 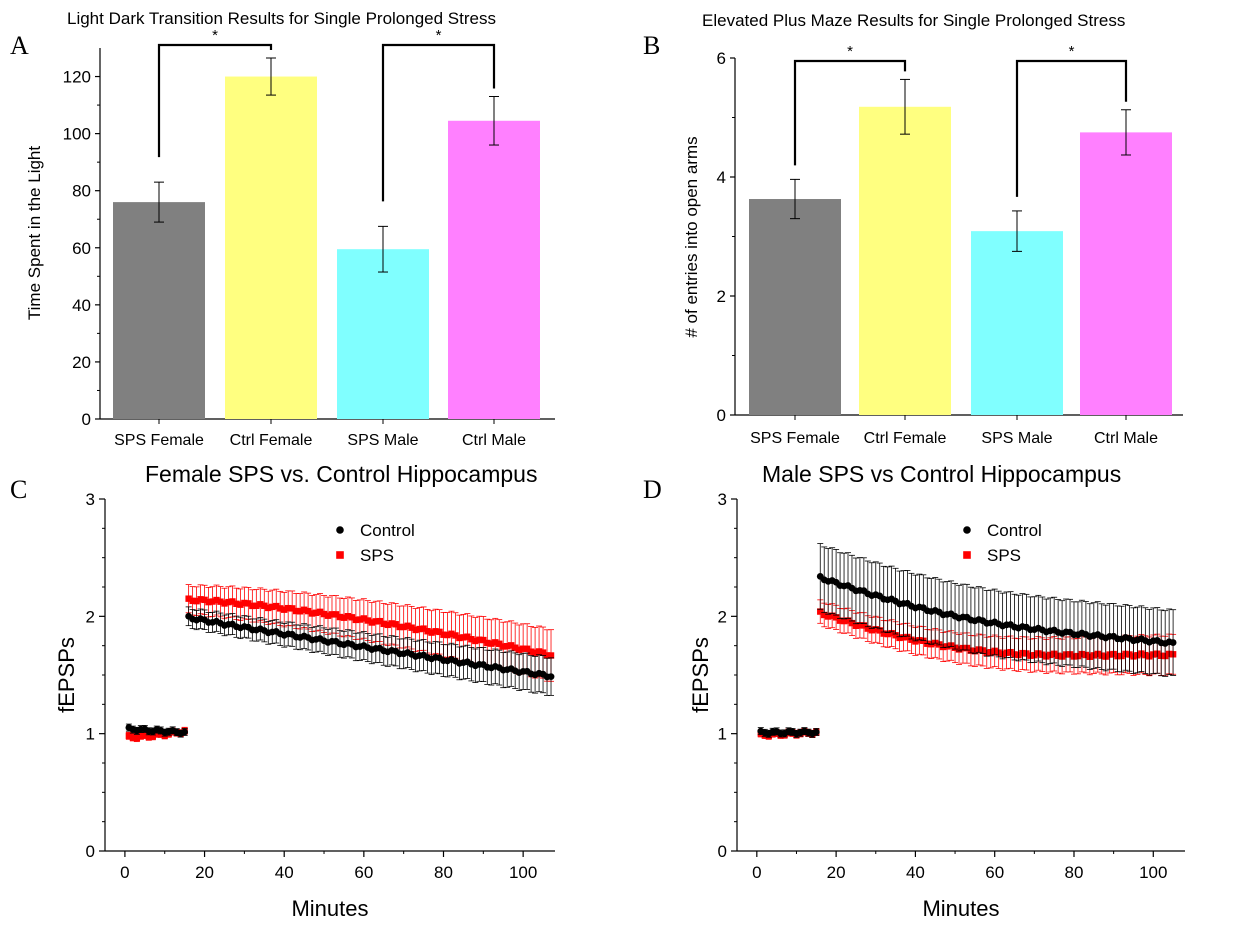 I want to click on chart-title: Female SPS vs. Control Hippocampus, so click(x=341, y=474).